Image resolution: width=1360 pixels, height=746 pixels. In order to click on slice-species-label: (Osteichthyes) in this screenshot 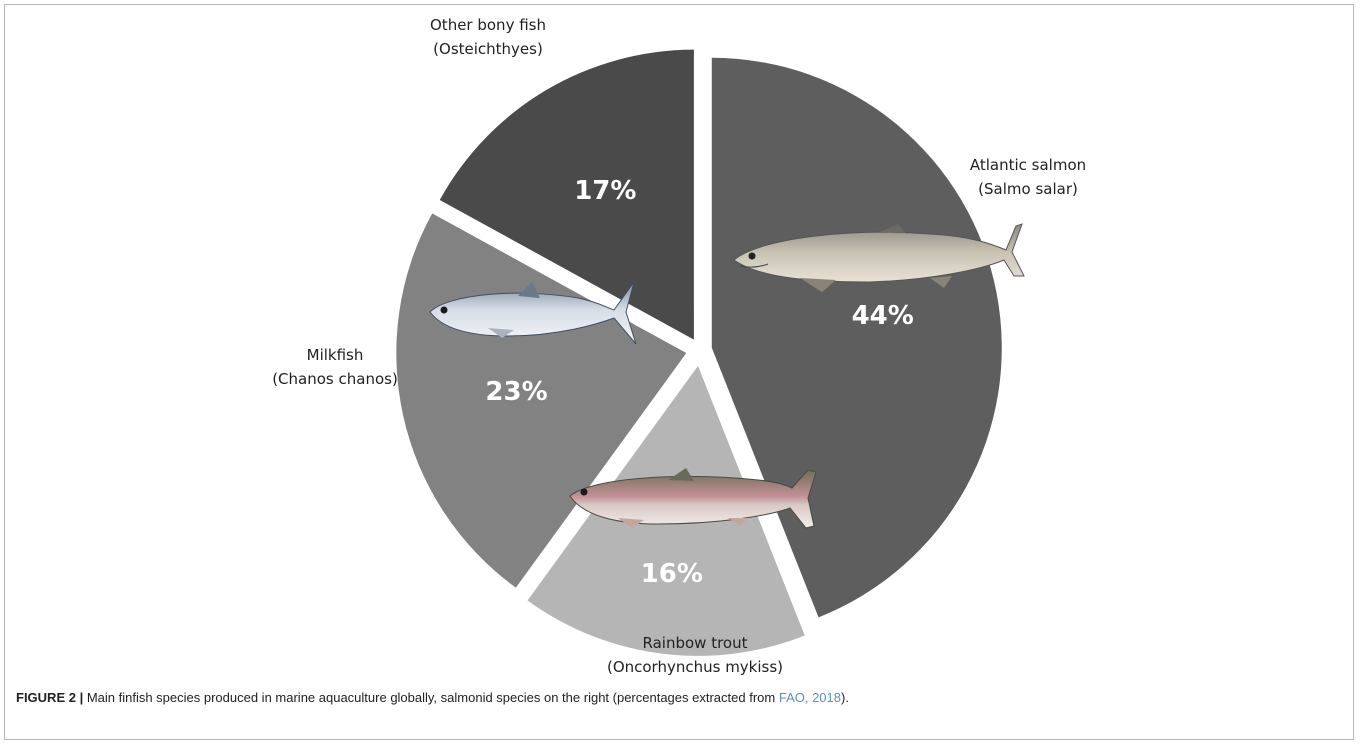, I will do `click(488, 49)`.